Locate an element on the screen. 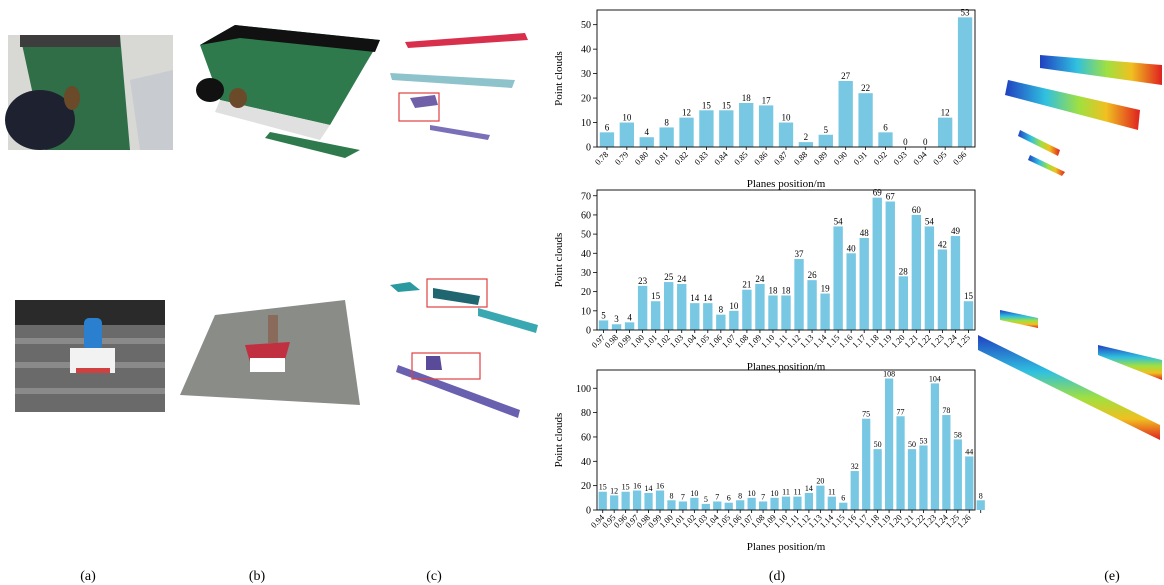 The height and width of the screenshot is (585, 1164). value-label: 23 is located at coordinates (643, 281).